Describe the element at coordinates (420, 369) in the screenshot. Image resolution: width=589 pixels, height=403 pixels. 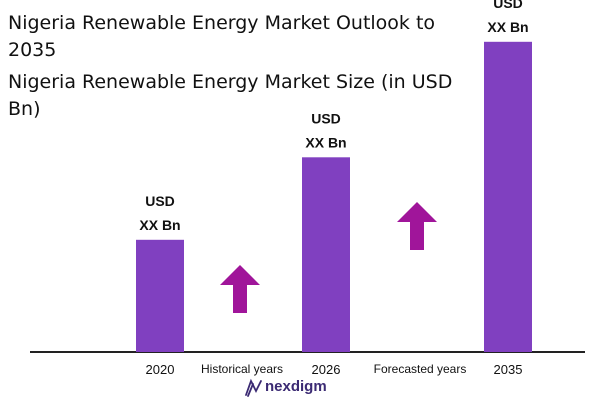
I see `period-label: Forecasted years` at that location.